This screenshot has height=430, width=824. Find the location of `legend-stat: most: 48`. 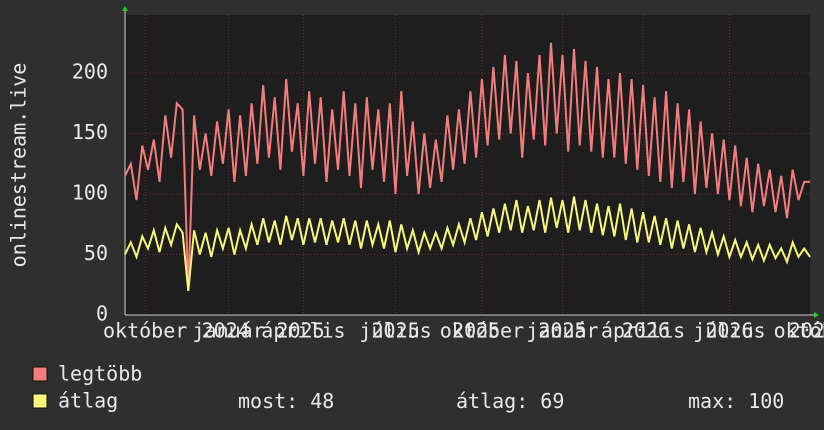

legend-stat: most: 48 is located at coordinates (286, 401).